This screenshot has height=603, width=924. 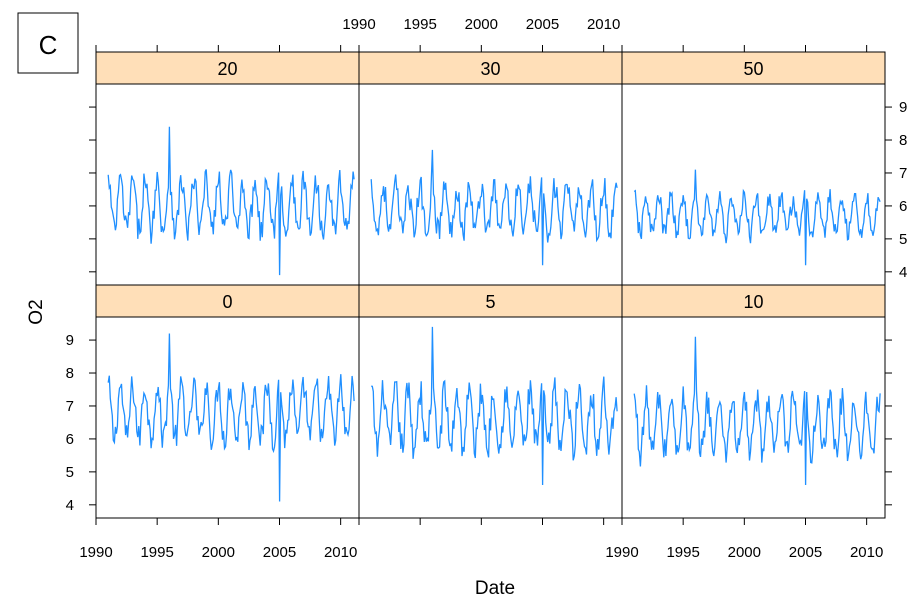 I want to click on y-tick-label-right: 7, so click(x=903, y=173).